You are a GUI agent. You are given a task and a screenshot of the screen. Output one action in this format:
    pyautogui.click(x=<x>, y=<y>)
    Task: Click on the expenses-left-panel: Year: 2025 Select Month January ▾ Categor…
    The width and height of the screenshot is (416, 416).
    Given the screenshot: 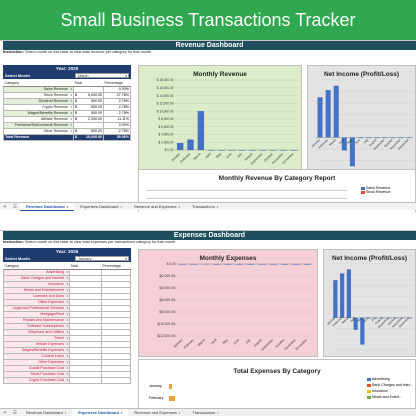 What is the action you would take?
    pyautogui.click(x=67, y=316)
    